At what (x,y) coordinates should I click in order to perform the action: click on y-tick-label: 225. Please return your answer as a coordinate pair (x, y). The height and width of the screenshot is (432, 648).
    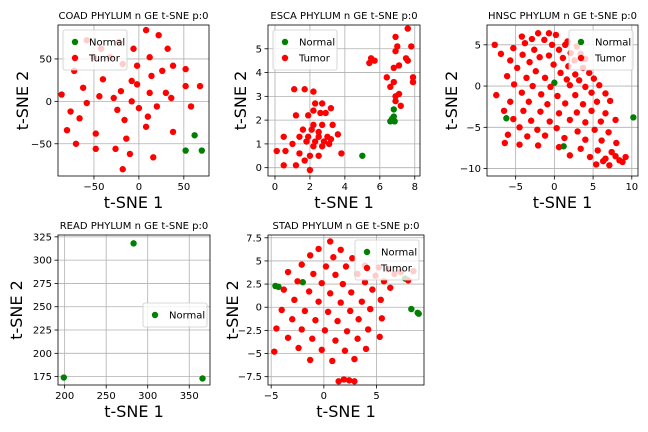
    Looking at the image, I should click on (42, 331).